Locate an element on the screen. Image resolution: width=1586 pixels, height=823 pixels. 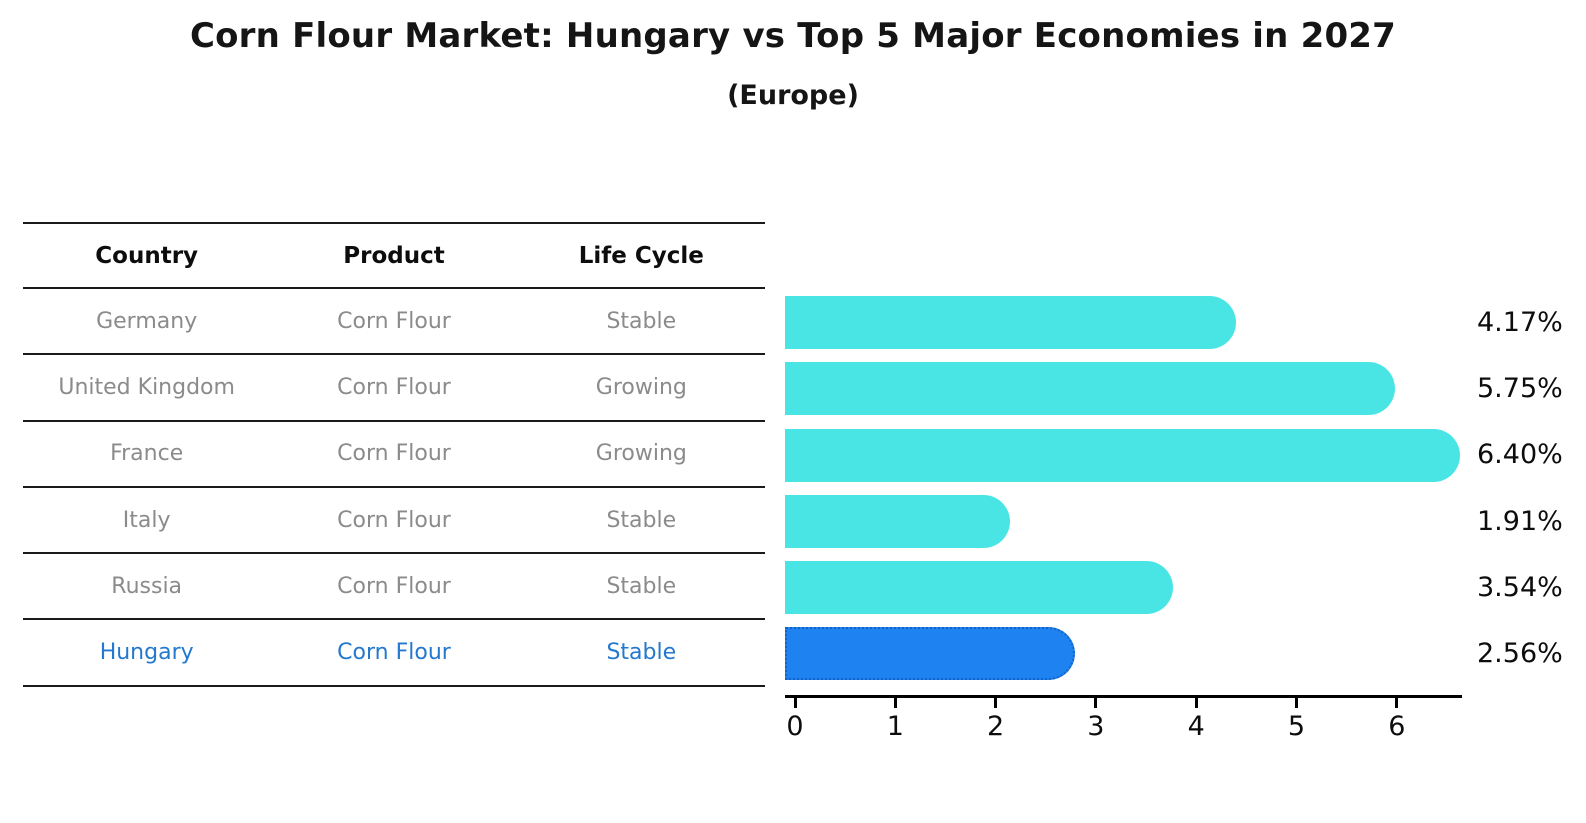
bar-row-italy: 1.91% is located at coordinates (1185, 521).